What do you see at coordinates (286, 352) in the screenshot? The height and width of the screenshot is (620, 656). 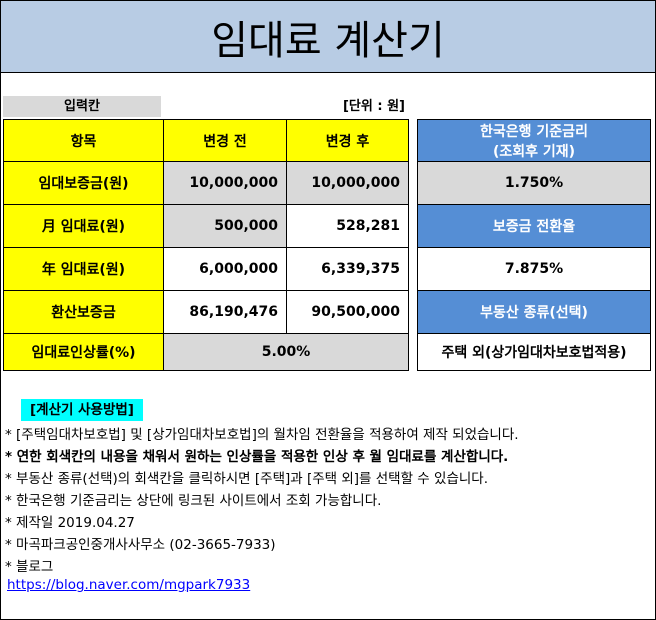 I see `cell: 5.00%` at bounding box center [286, 352].